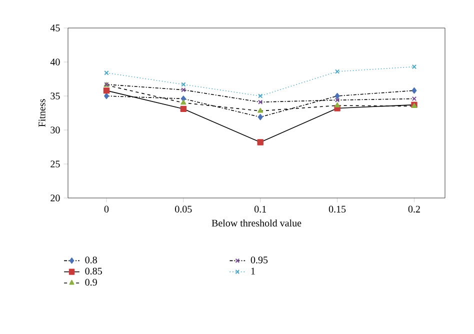  What do you see at coordinates (55, 28) in the screenshot?
I see `y-tick-label: 45` at bounding box center [55, 28].